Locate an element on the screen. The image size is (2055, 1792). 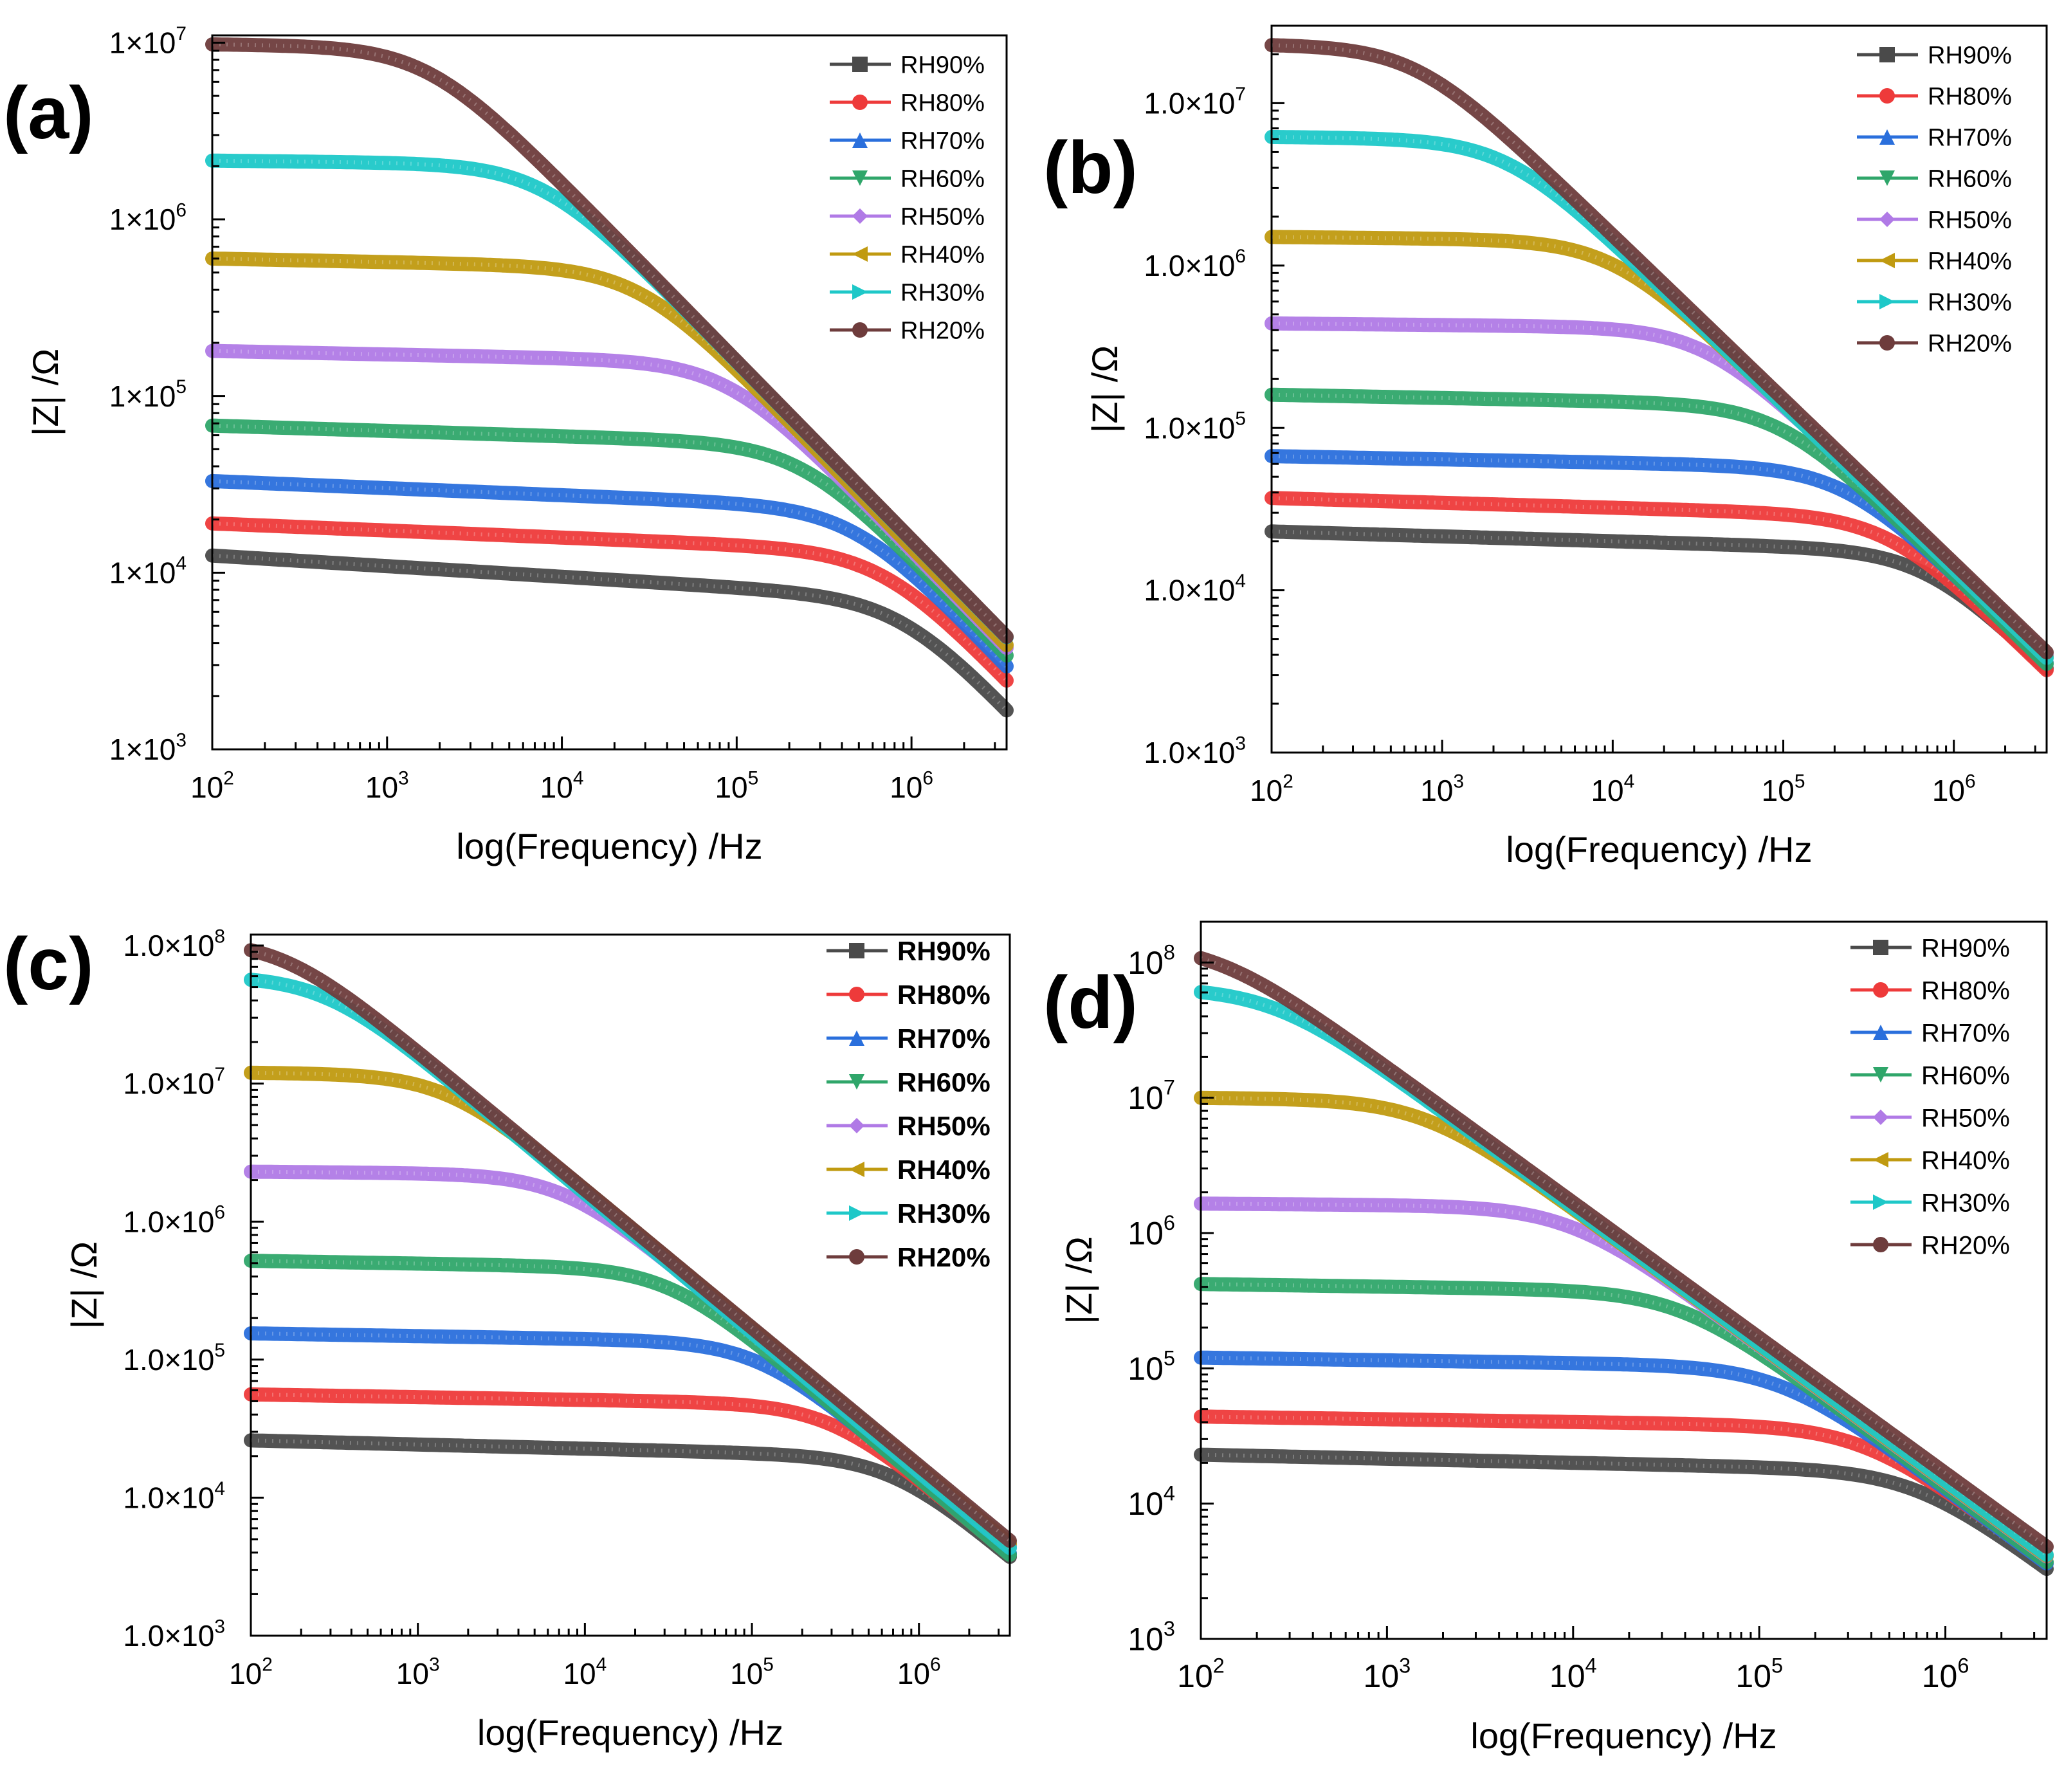
series-texture-b-RH20 is located at coordinates (1660, 348).